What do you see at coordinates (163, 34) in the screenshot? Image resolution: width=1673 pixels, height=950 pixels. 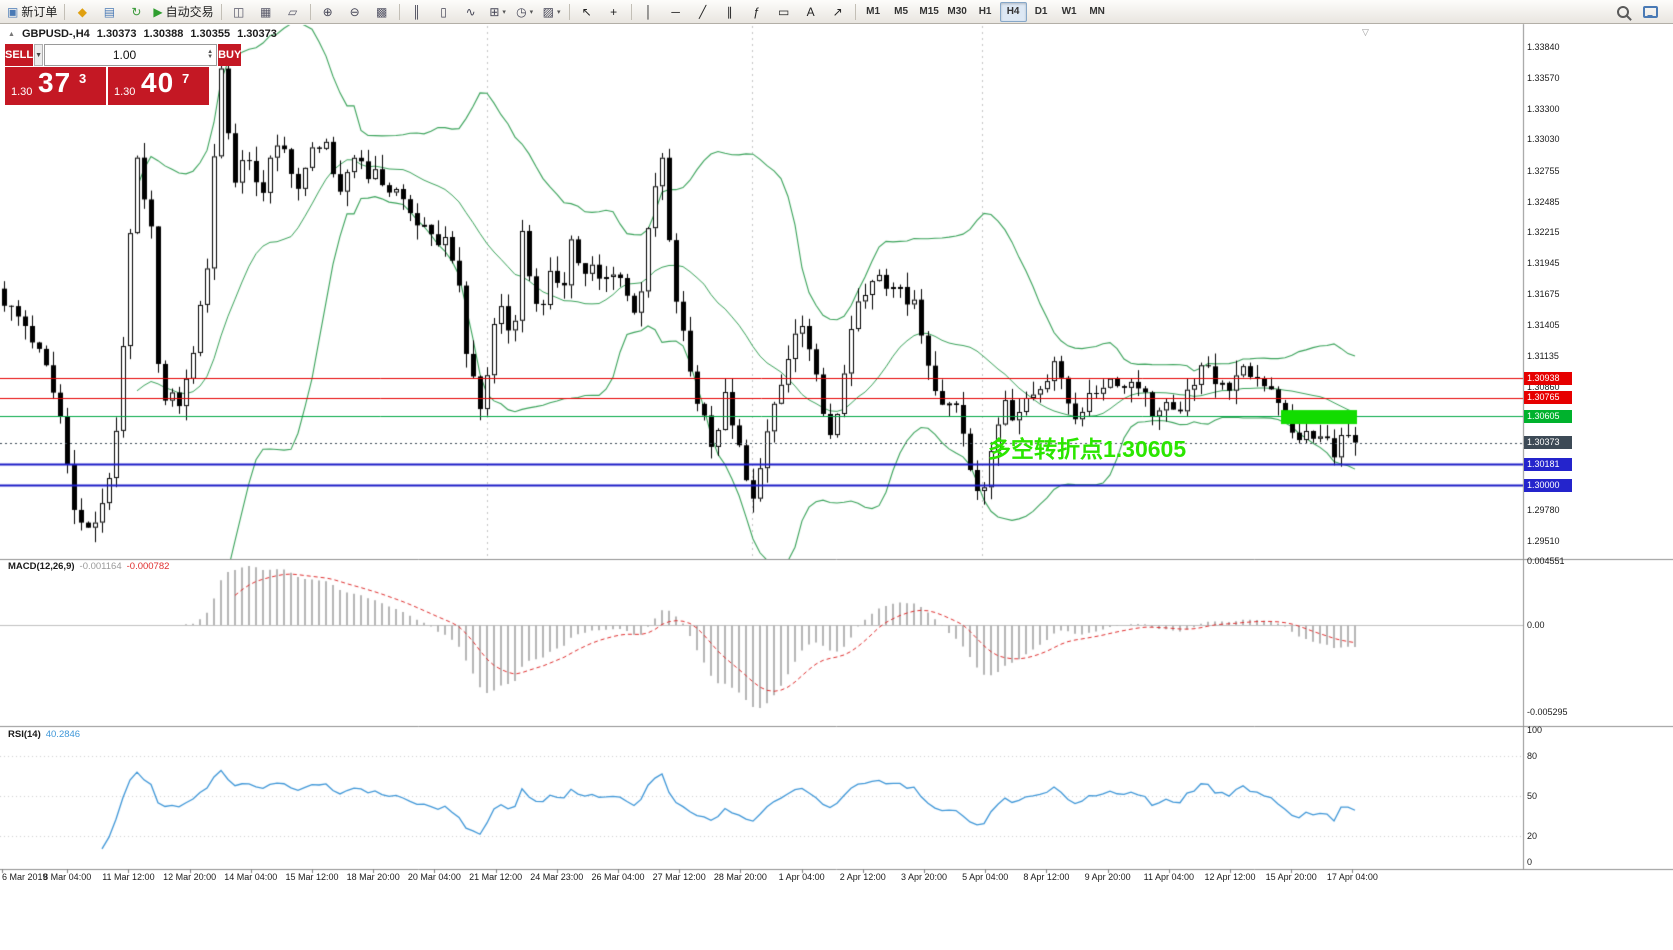 I see `ohlc-high: 1.30388` at bounding box center [163, 34].